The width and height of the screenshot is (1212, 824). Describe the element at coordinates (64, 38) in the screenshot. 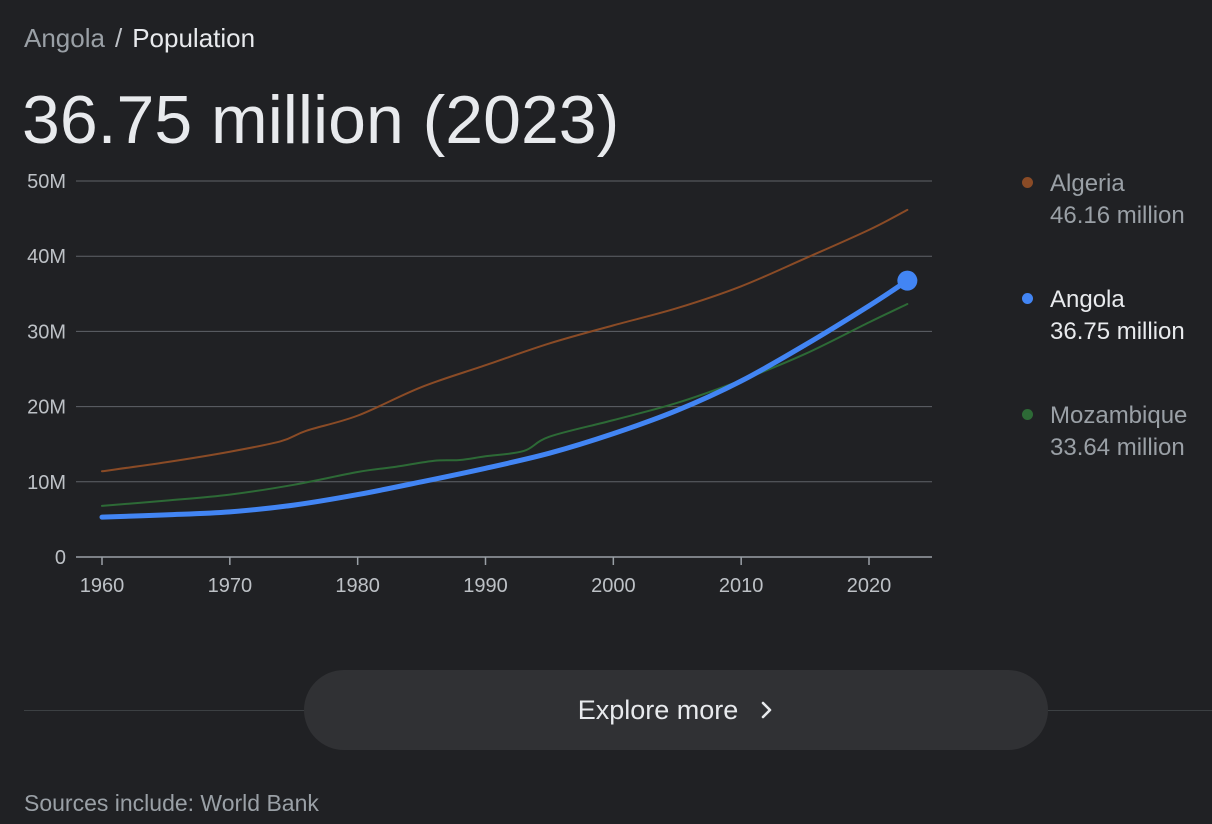

I see `breadcrumb-country-link: Angola` at that location.